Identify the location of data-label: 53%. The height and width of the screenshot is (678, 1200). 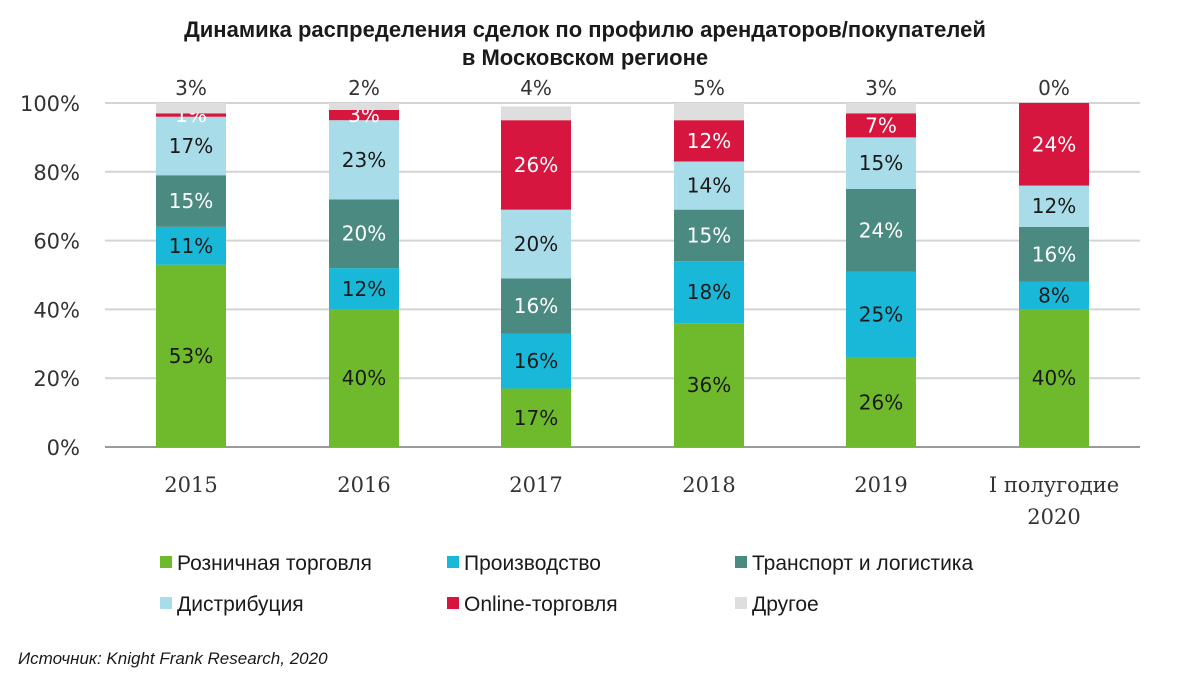
(191, 356).